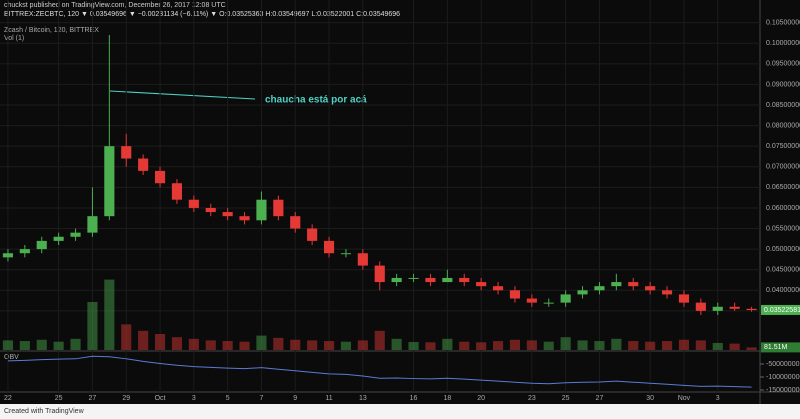  I want to click on x-tick-label: 27, so click(600, 398).